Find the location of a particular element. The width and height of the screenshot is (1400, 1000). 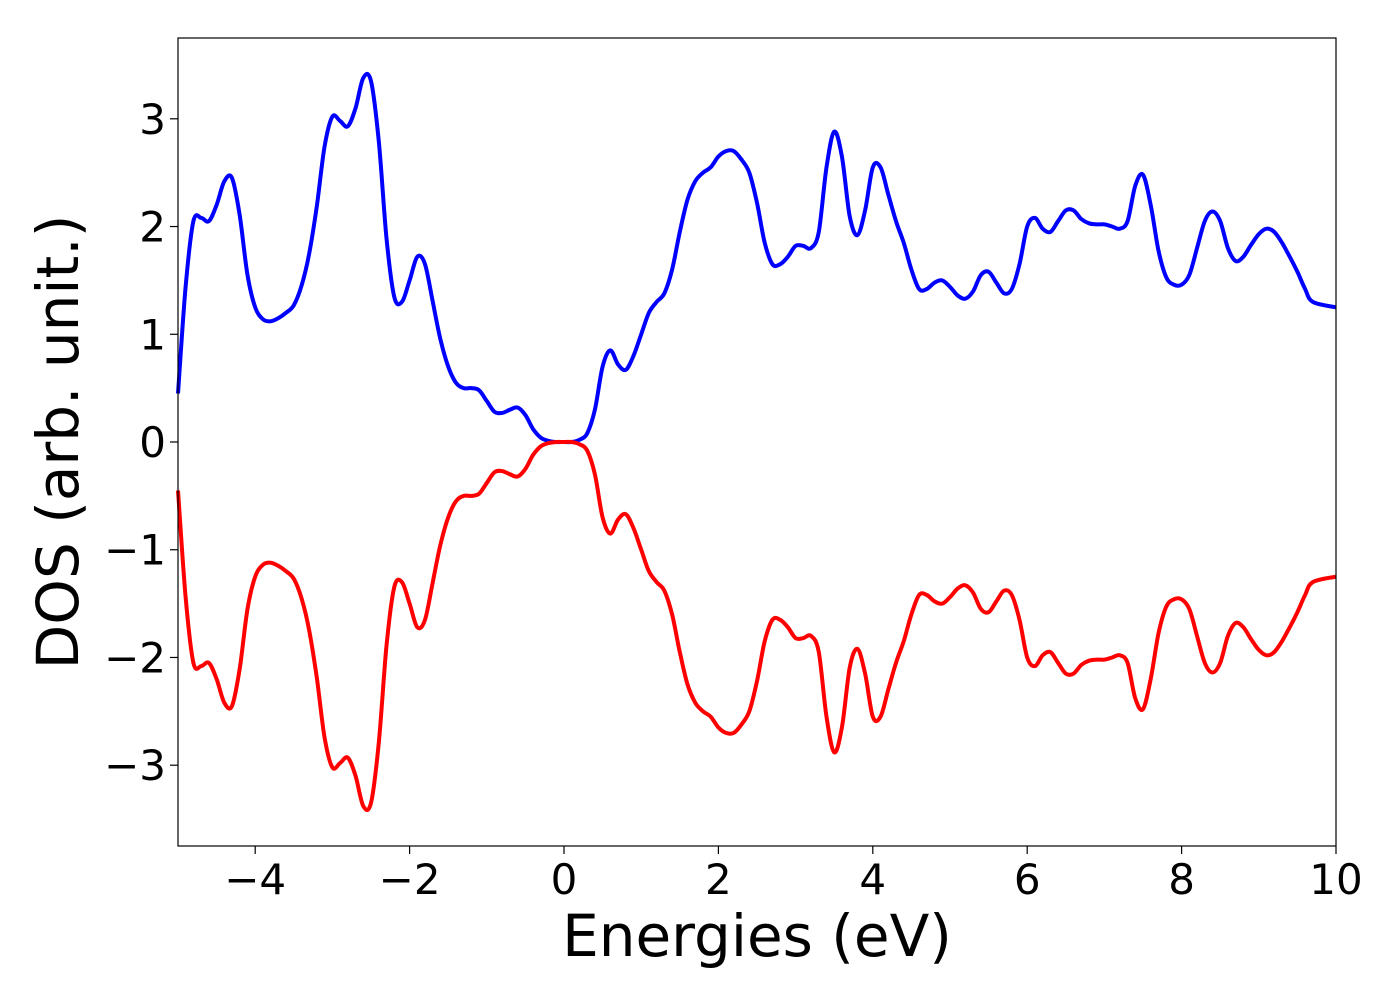

x-axis-title: Energies (eV) is located at coordinates (757, 936).